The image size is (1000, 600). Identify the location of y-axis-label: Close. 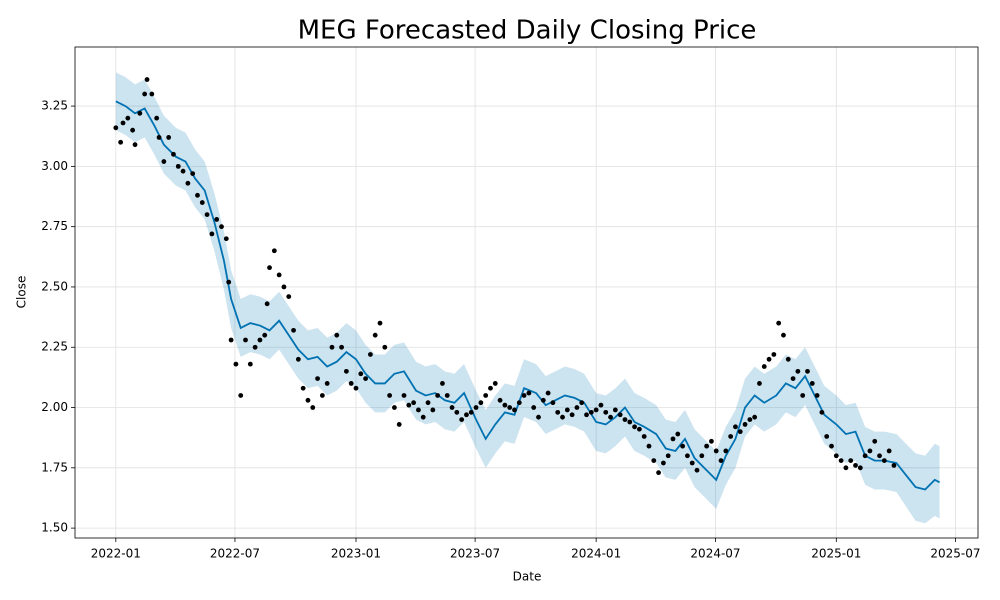
(22, 292).